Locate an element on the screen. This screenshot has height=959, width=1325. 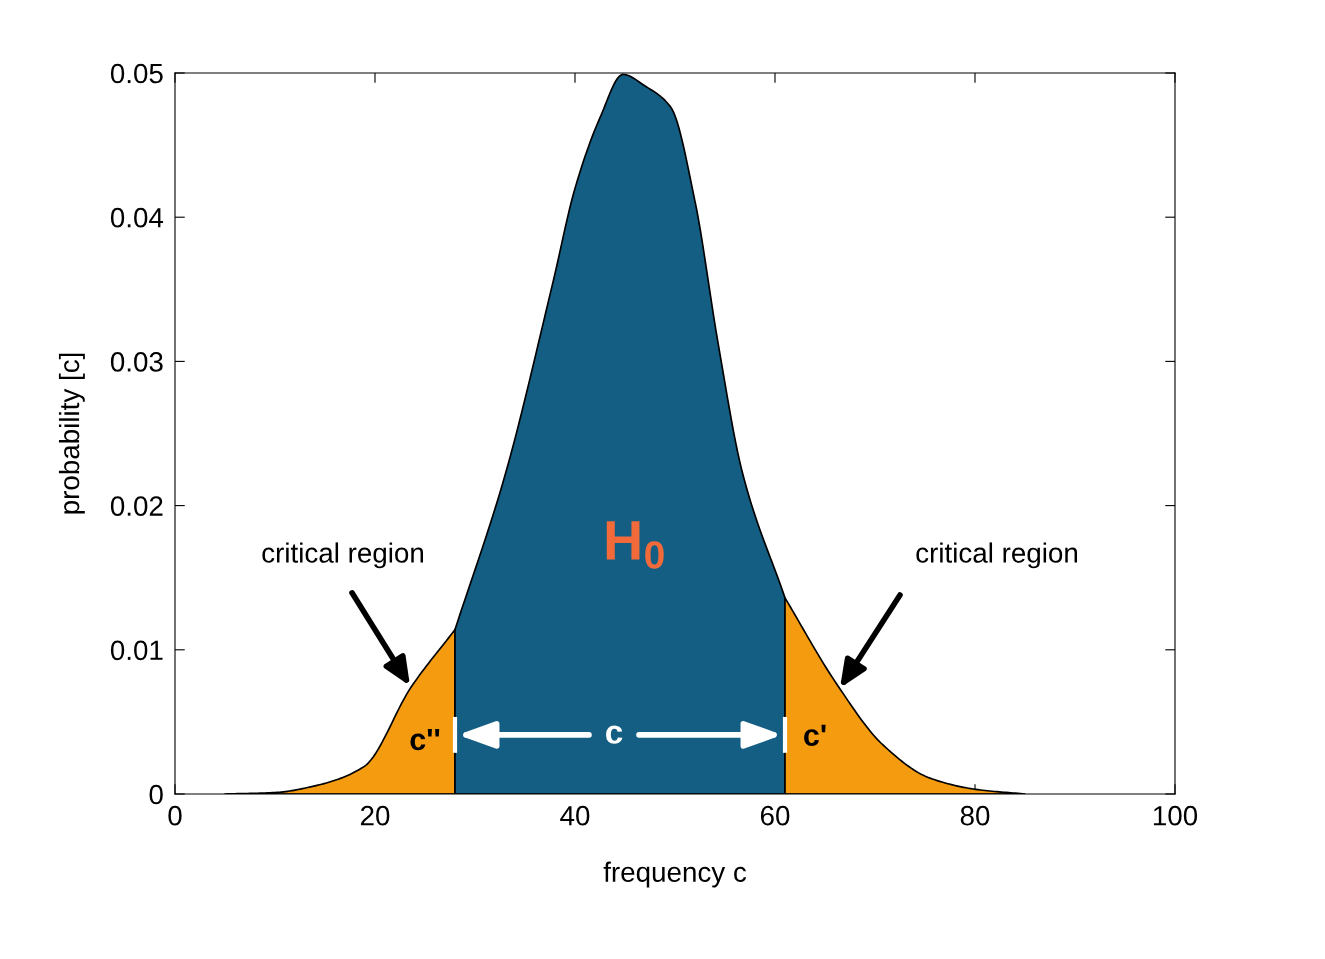
annotation: c' is located at coordinates (815, 735).